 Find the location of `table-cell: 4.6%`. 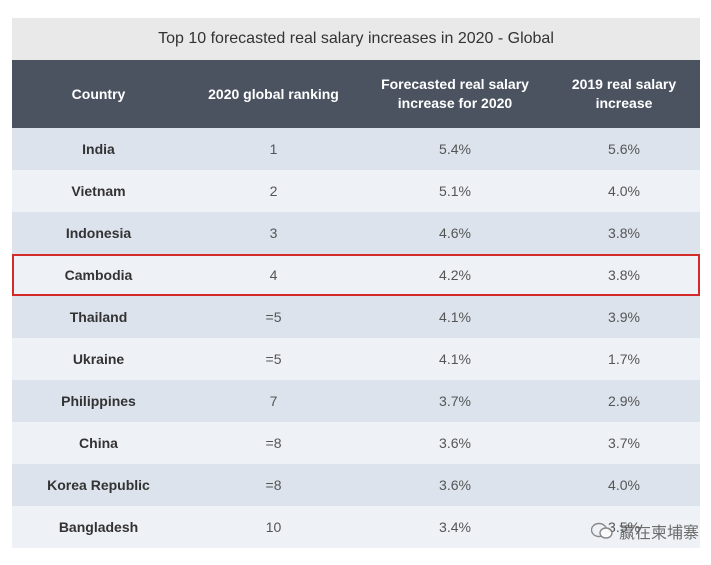

table-cell: 4.6% is located at coordinates (455, 233).